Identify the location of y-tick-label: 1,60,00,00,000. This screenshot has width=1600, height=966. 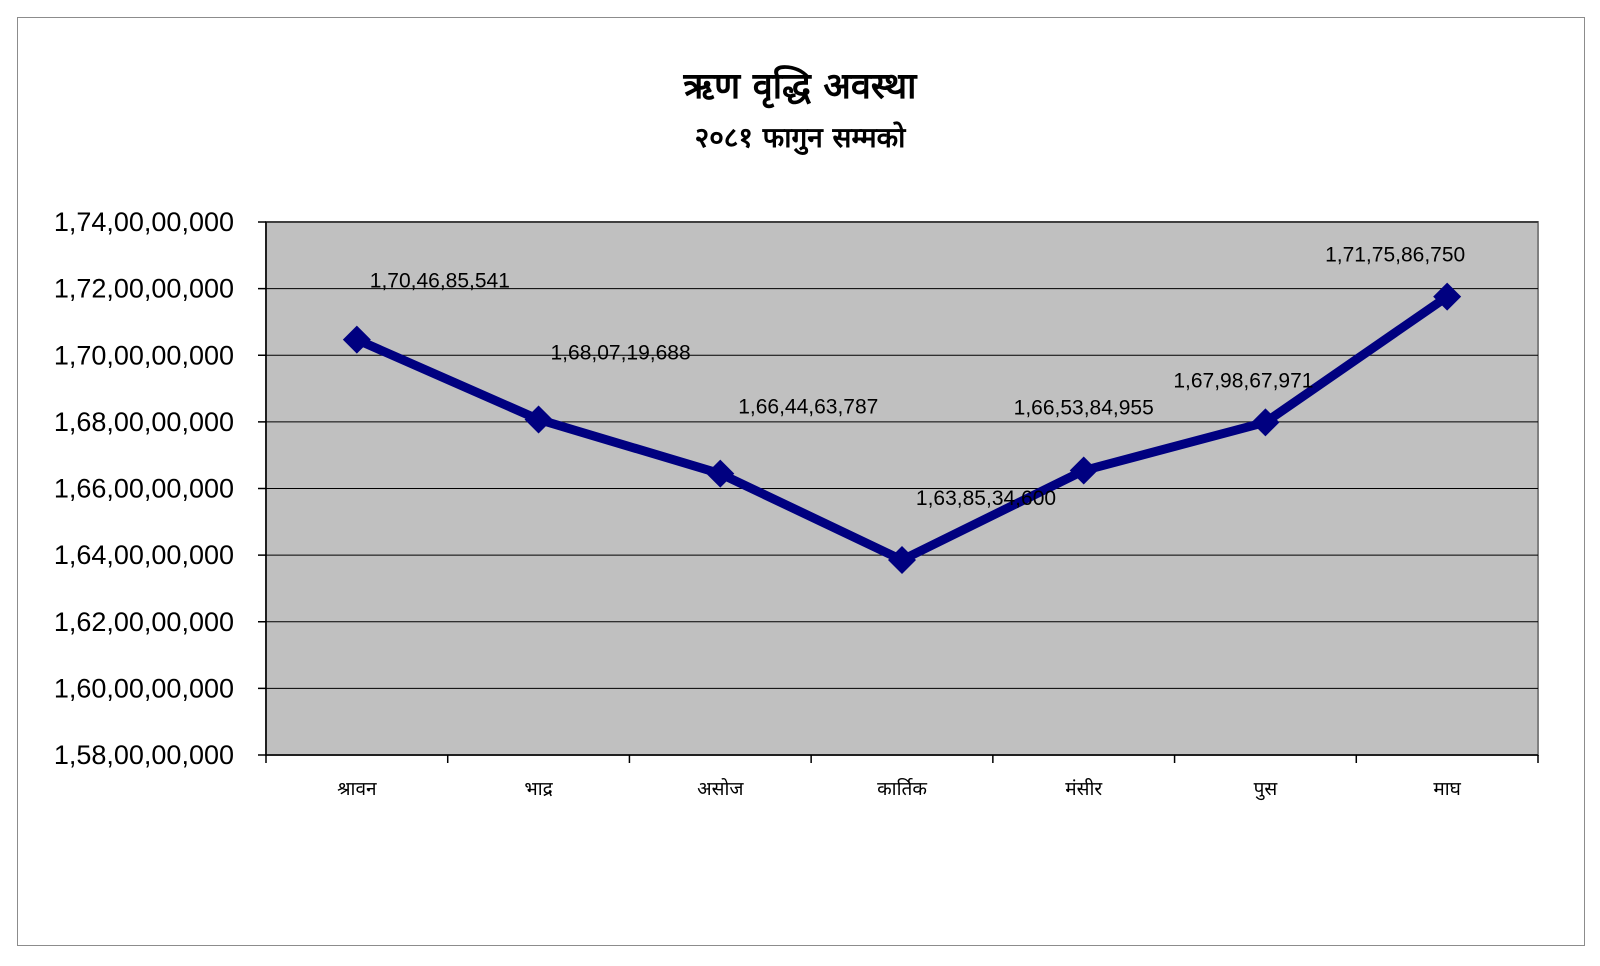
(144, 688).